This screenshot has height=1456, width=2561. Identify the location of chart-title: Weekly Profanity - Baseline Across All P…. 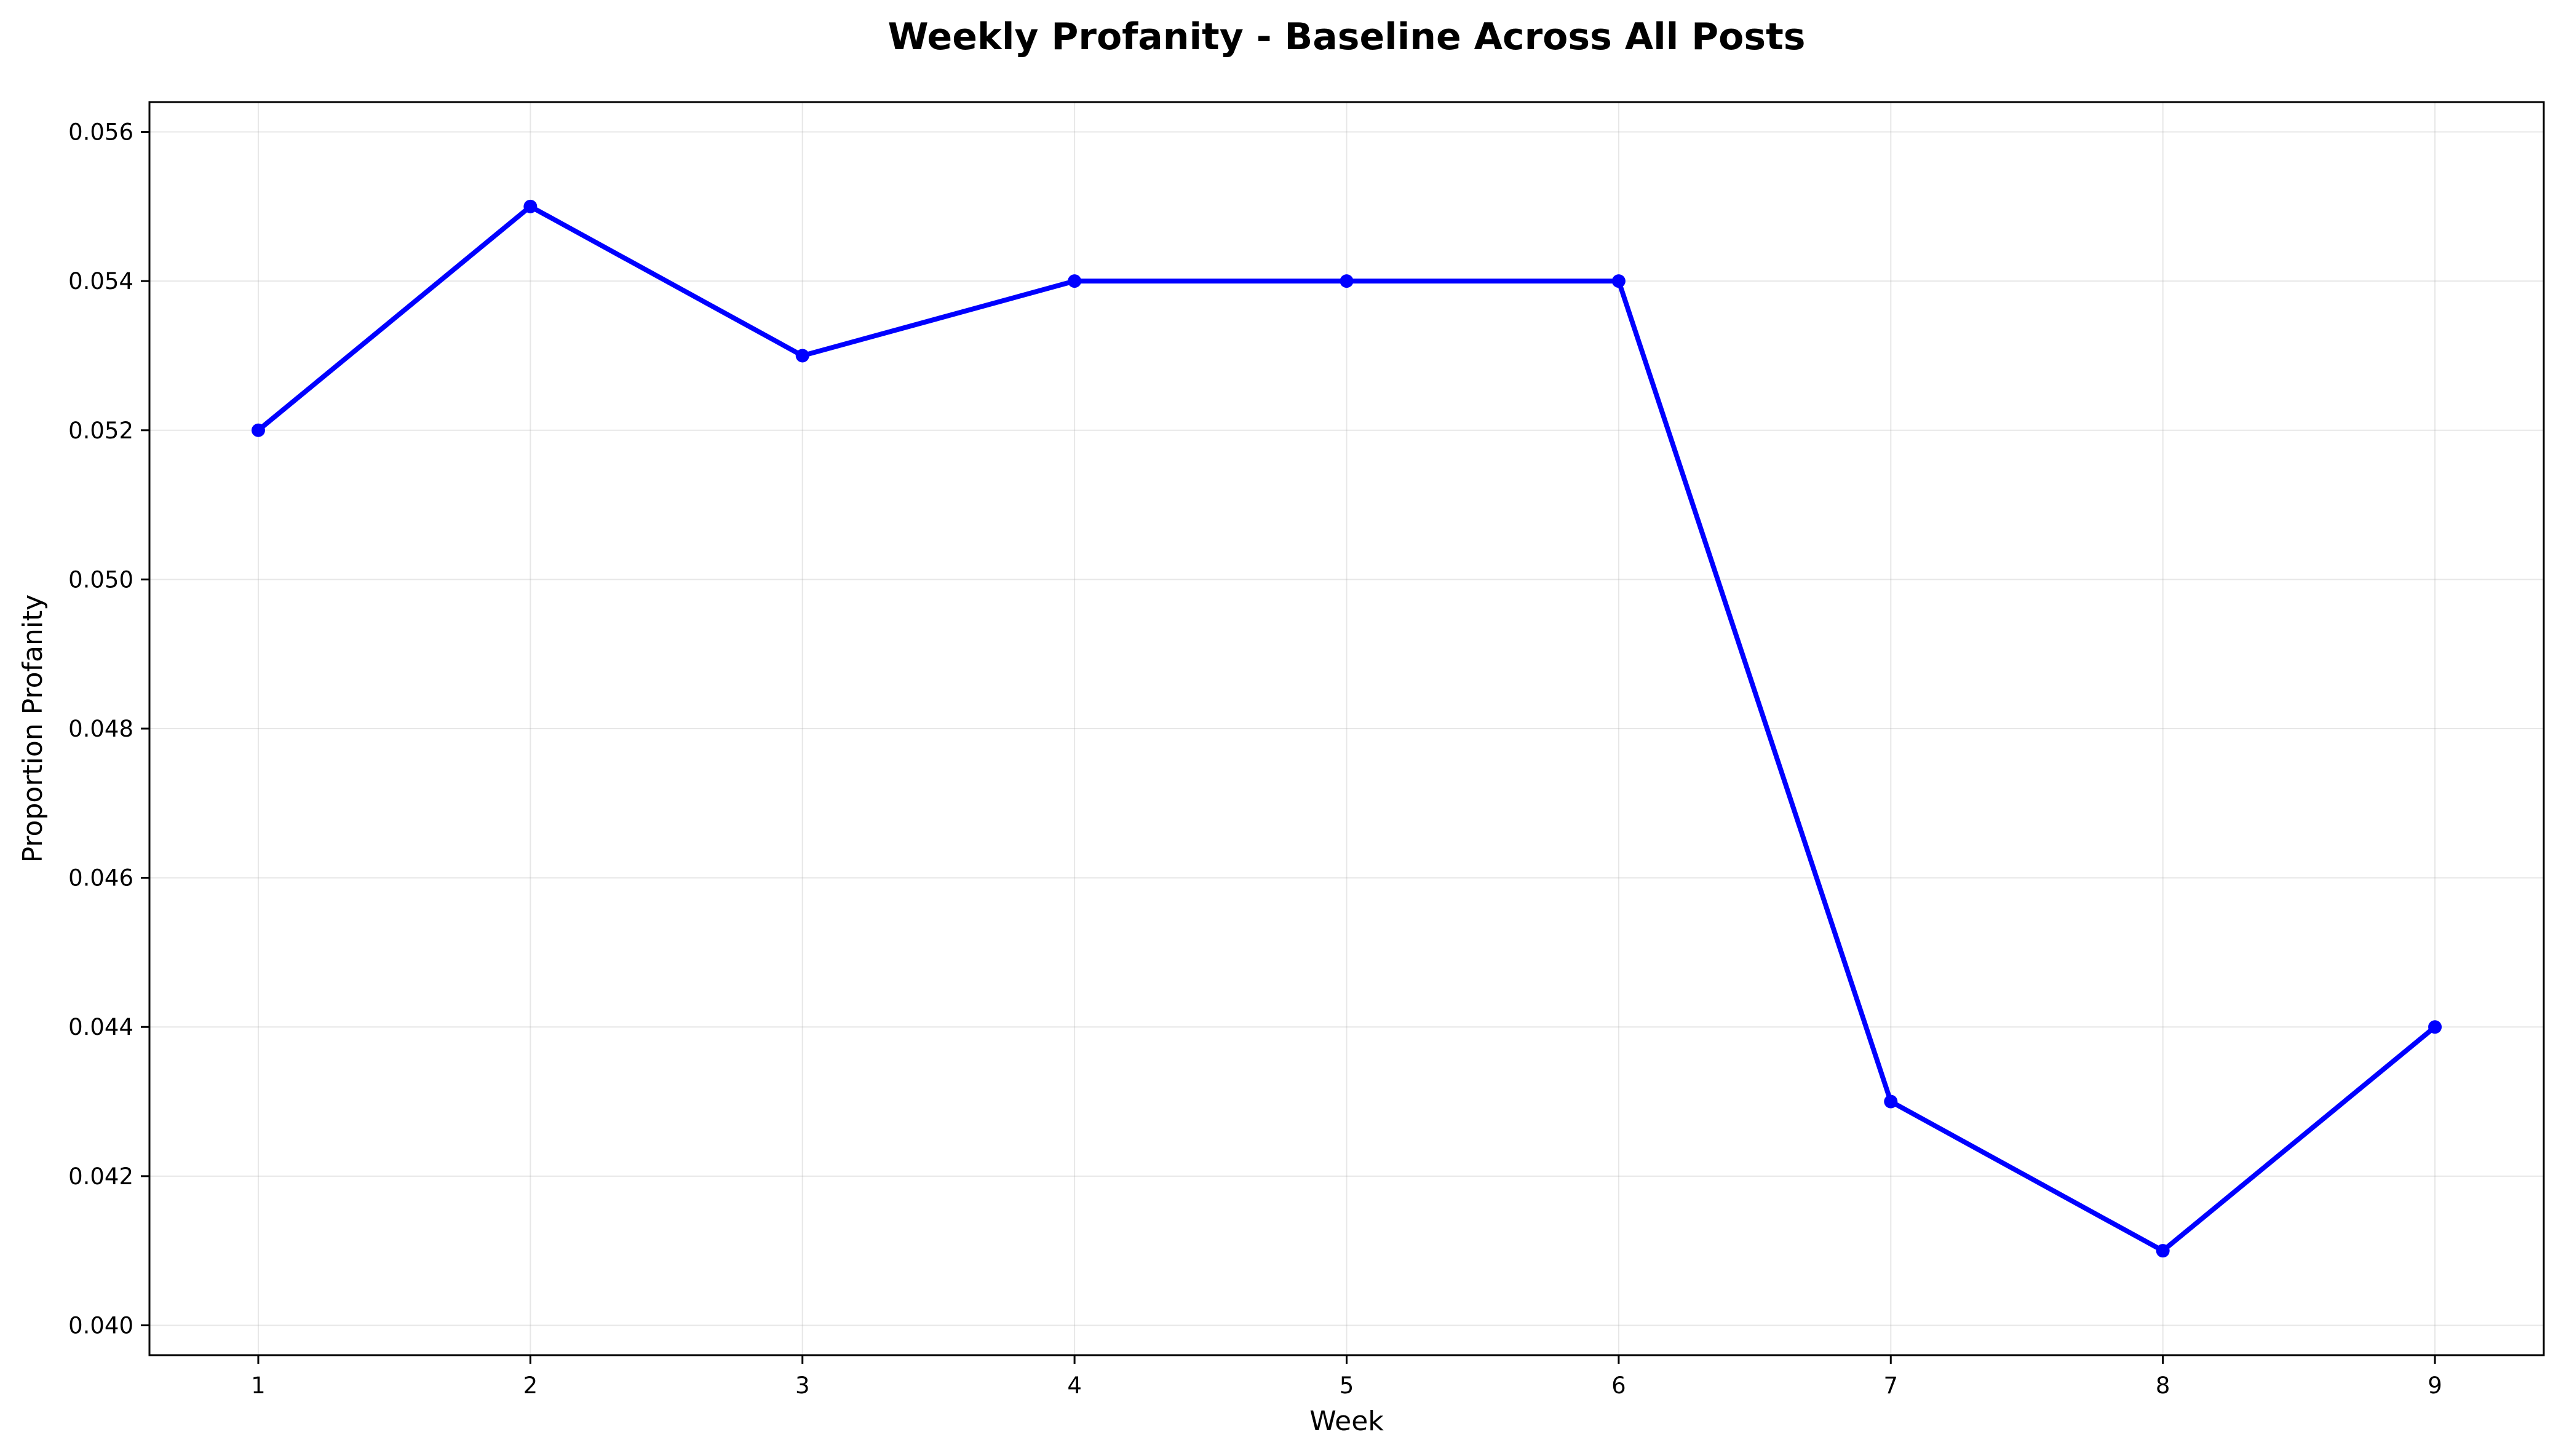
(1347, 37).